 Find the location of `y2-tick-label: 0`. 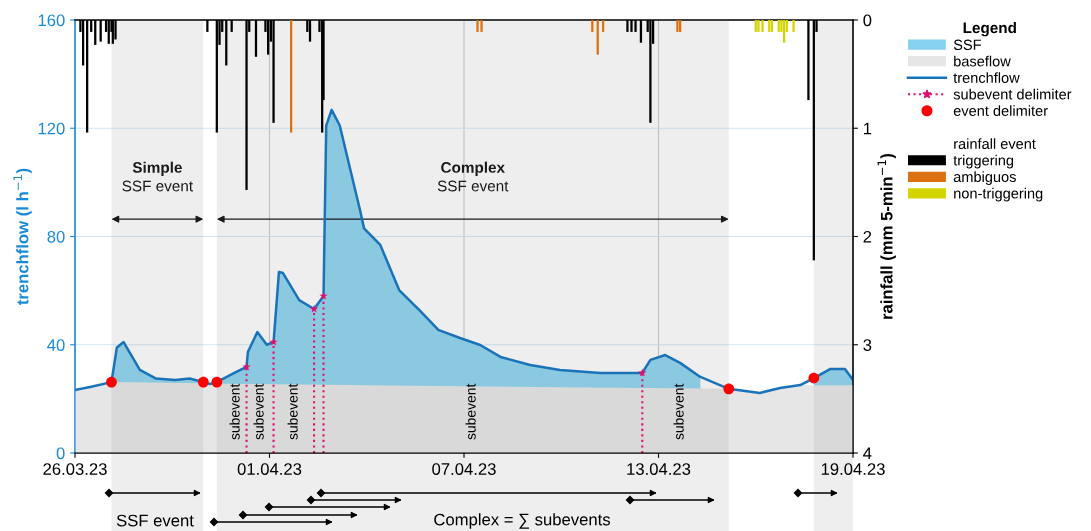

y2-tick-label: 0 is located at coordinates (867, 20).